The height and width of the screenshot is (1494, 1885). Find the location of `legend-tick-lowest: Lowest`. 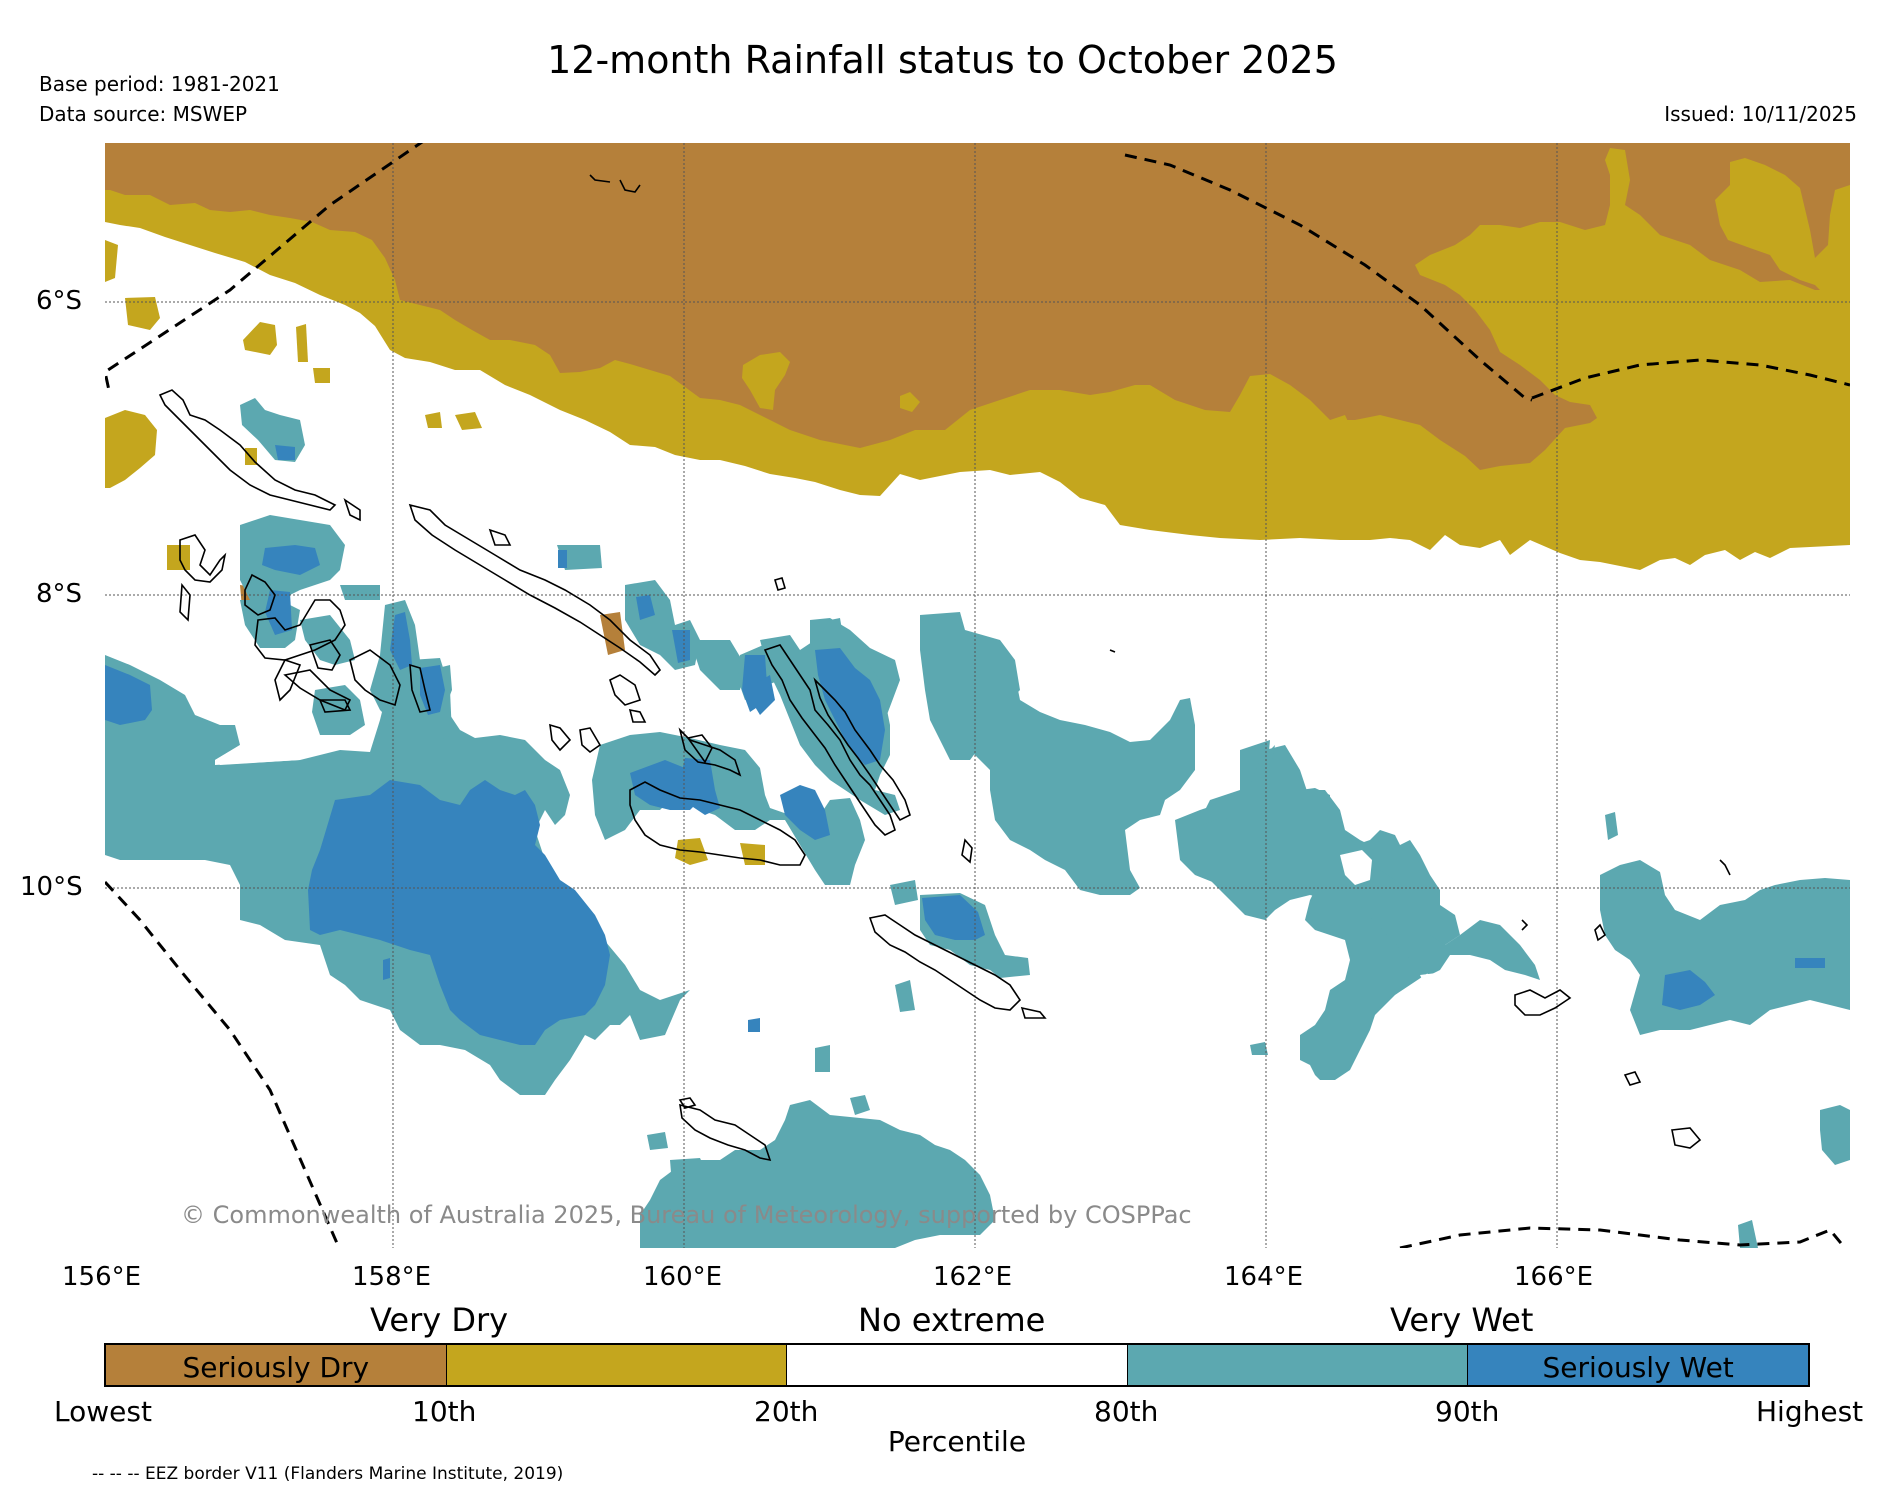

legend-tick-lowest: Lowest is located at coordinates (103, 1411).